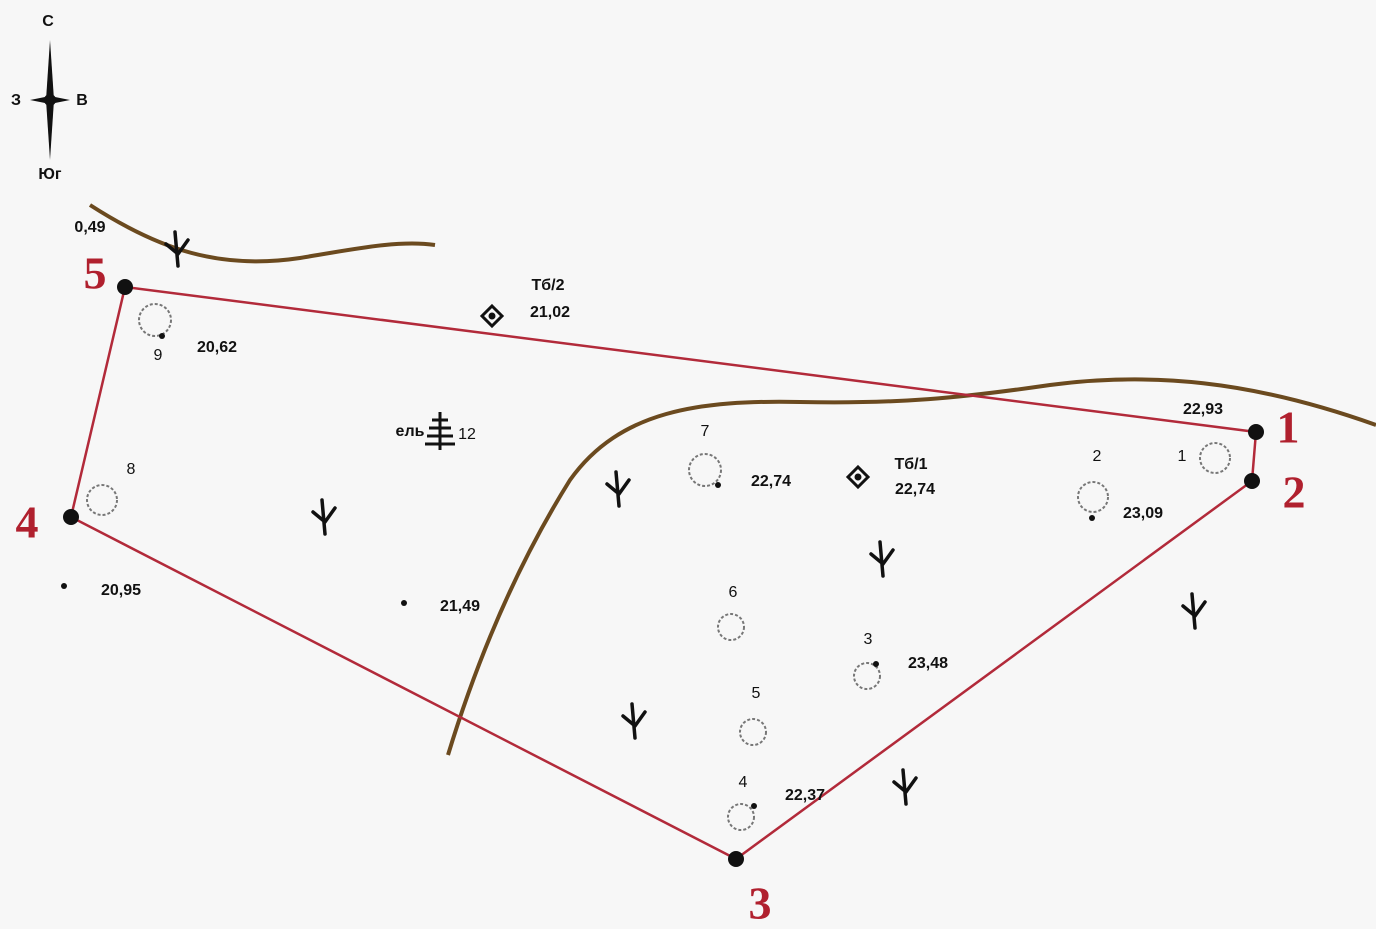  Describe the element at coordinates (550, 312) in the screenshot. I see `benchmark-elevation: 21,02` at that location.